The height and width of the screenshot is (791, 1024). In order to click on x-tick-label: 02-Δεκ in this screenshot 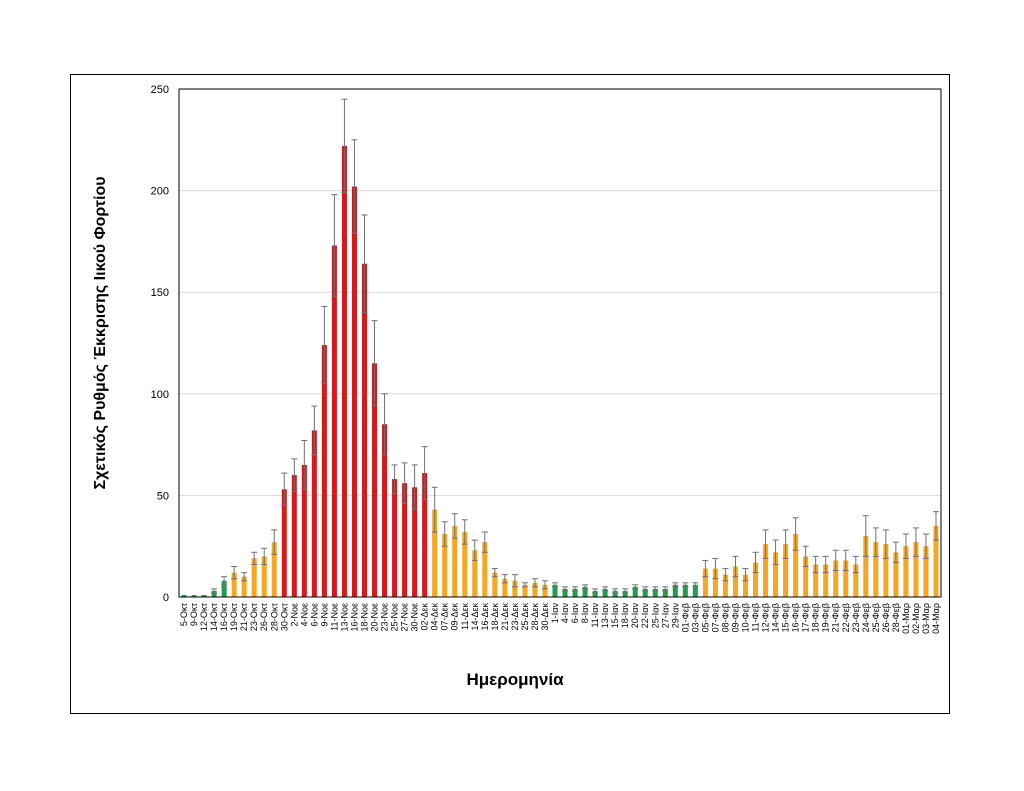, I will do `click(425, 617)`.